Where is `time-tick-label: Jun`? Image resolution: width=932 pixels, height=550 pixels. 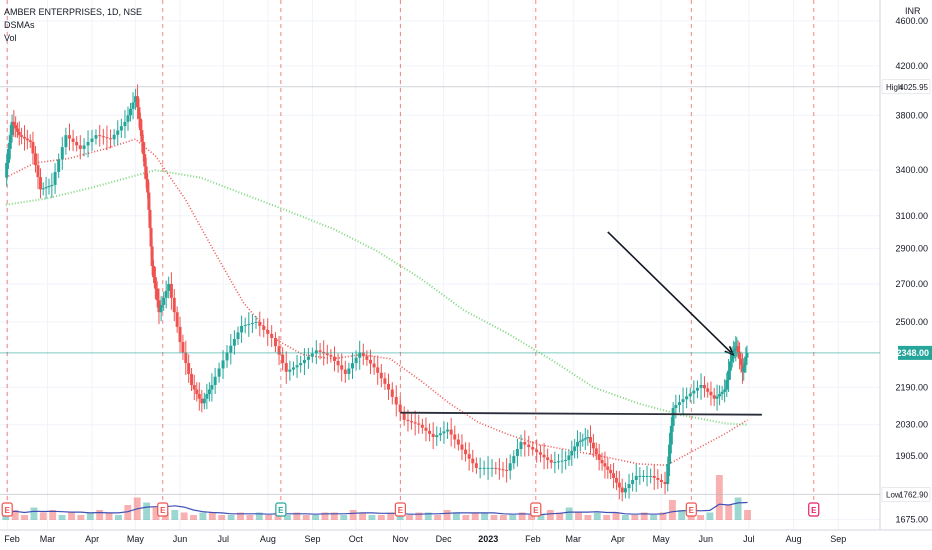
time-tick-label: Jun is located at coordinates (705, 539).